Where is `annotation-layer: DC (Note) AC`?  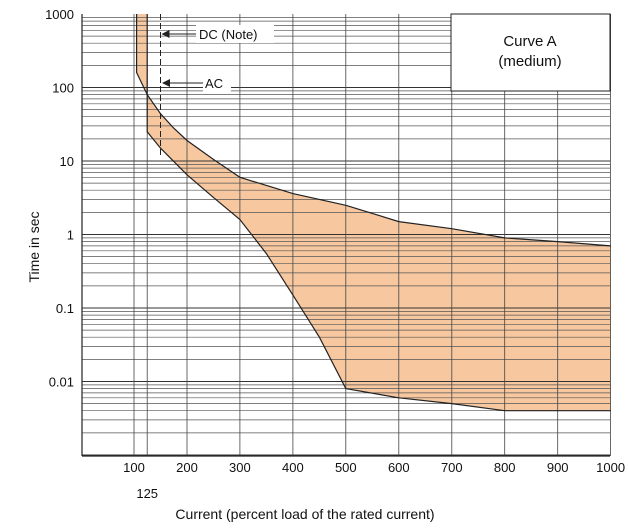 annotation-layer: DC (Note) AC is located at coordinates (217, 85).